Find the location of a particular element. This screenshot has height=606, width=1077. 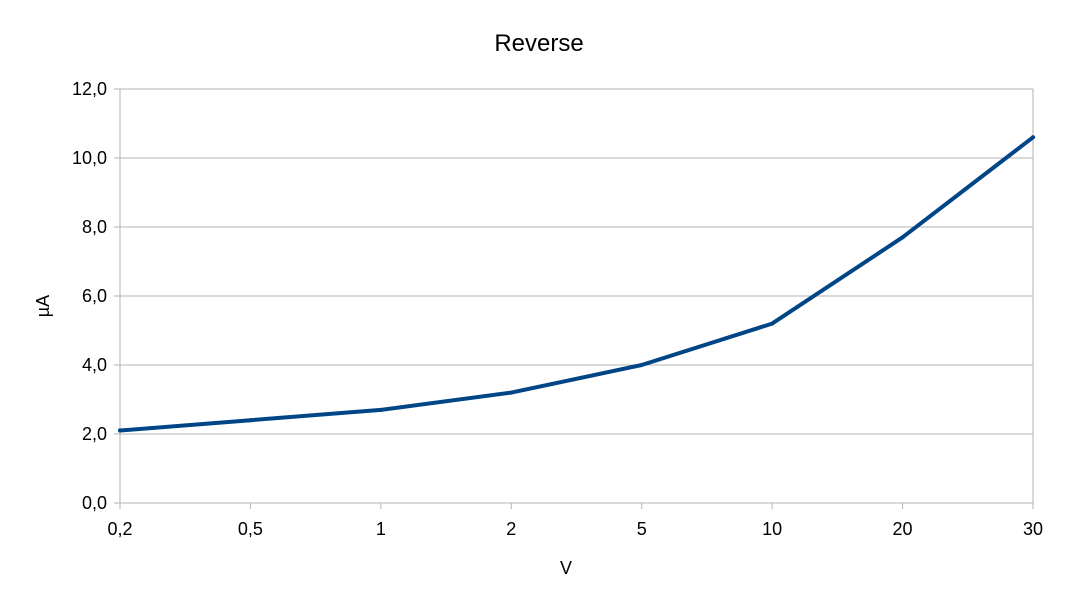

y-tick-label: 2,0 is located at coordinates (94, 434).